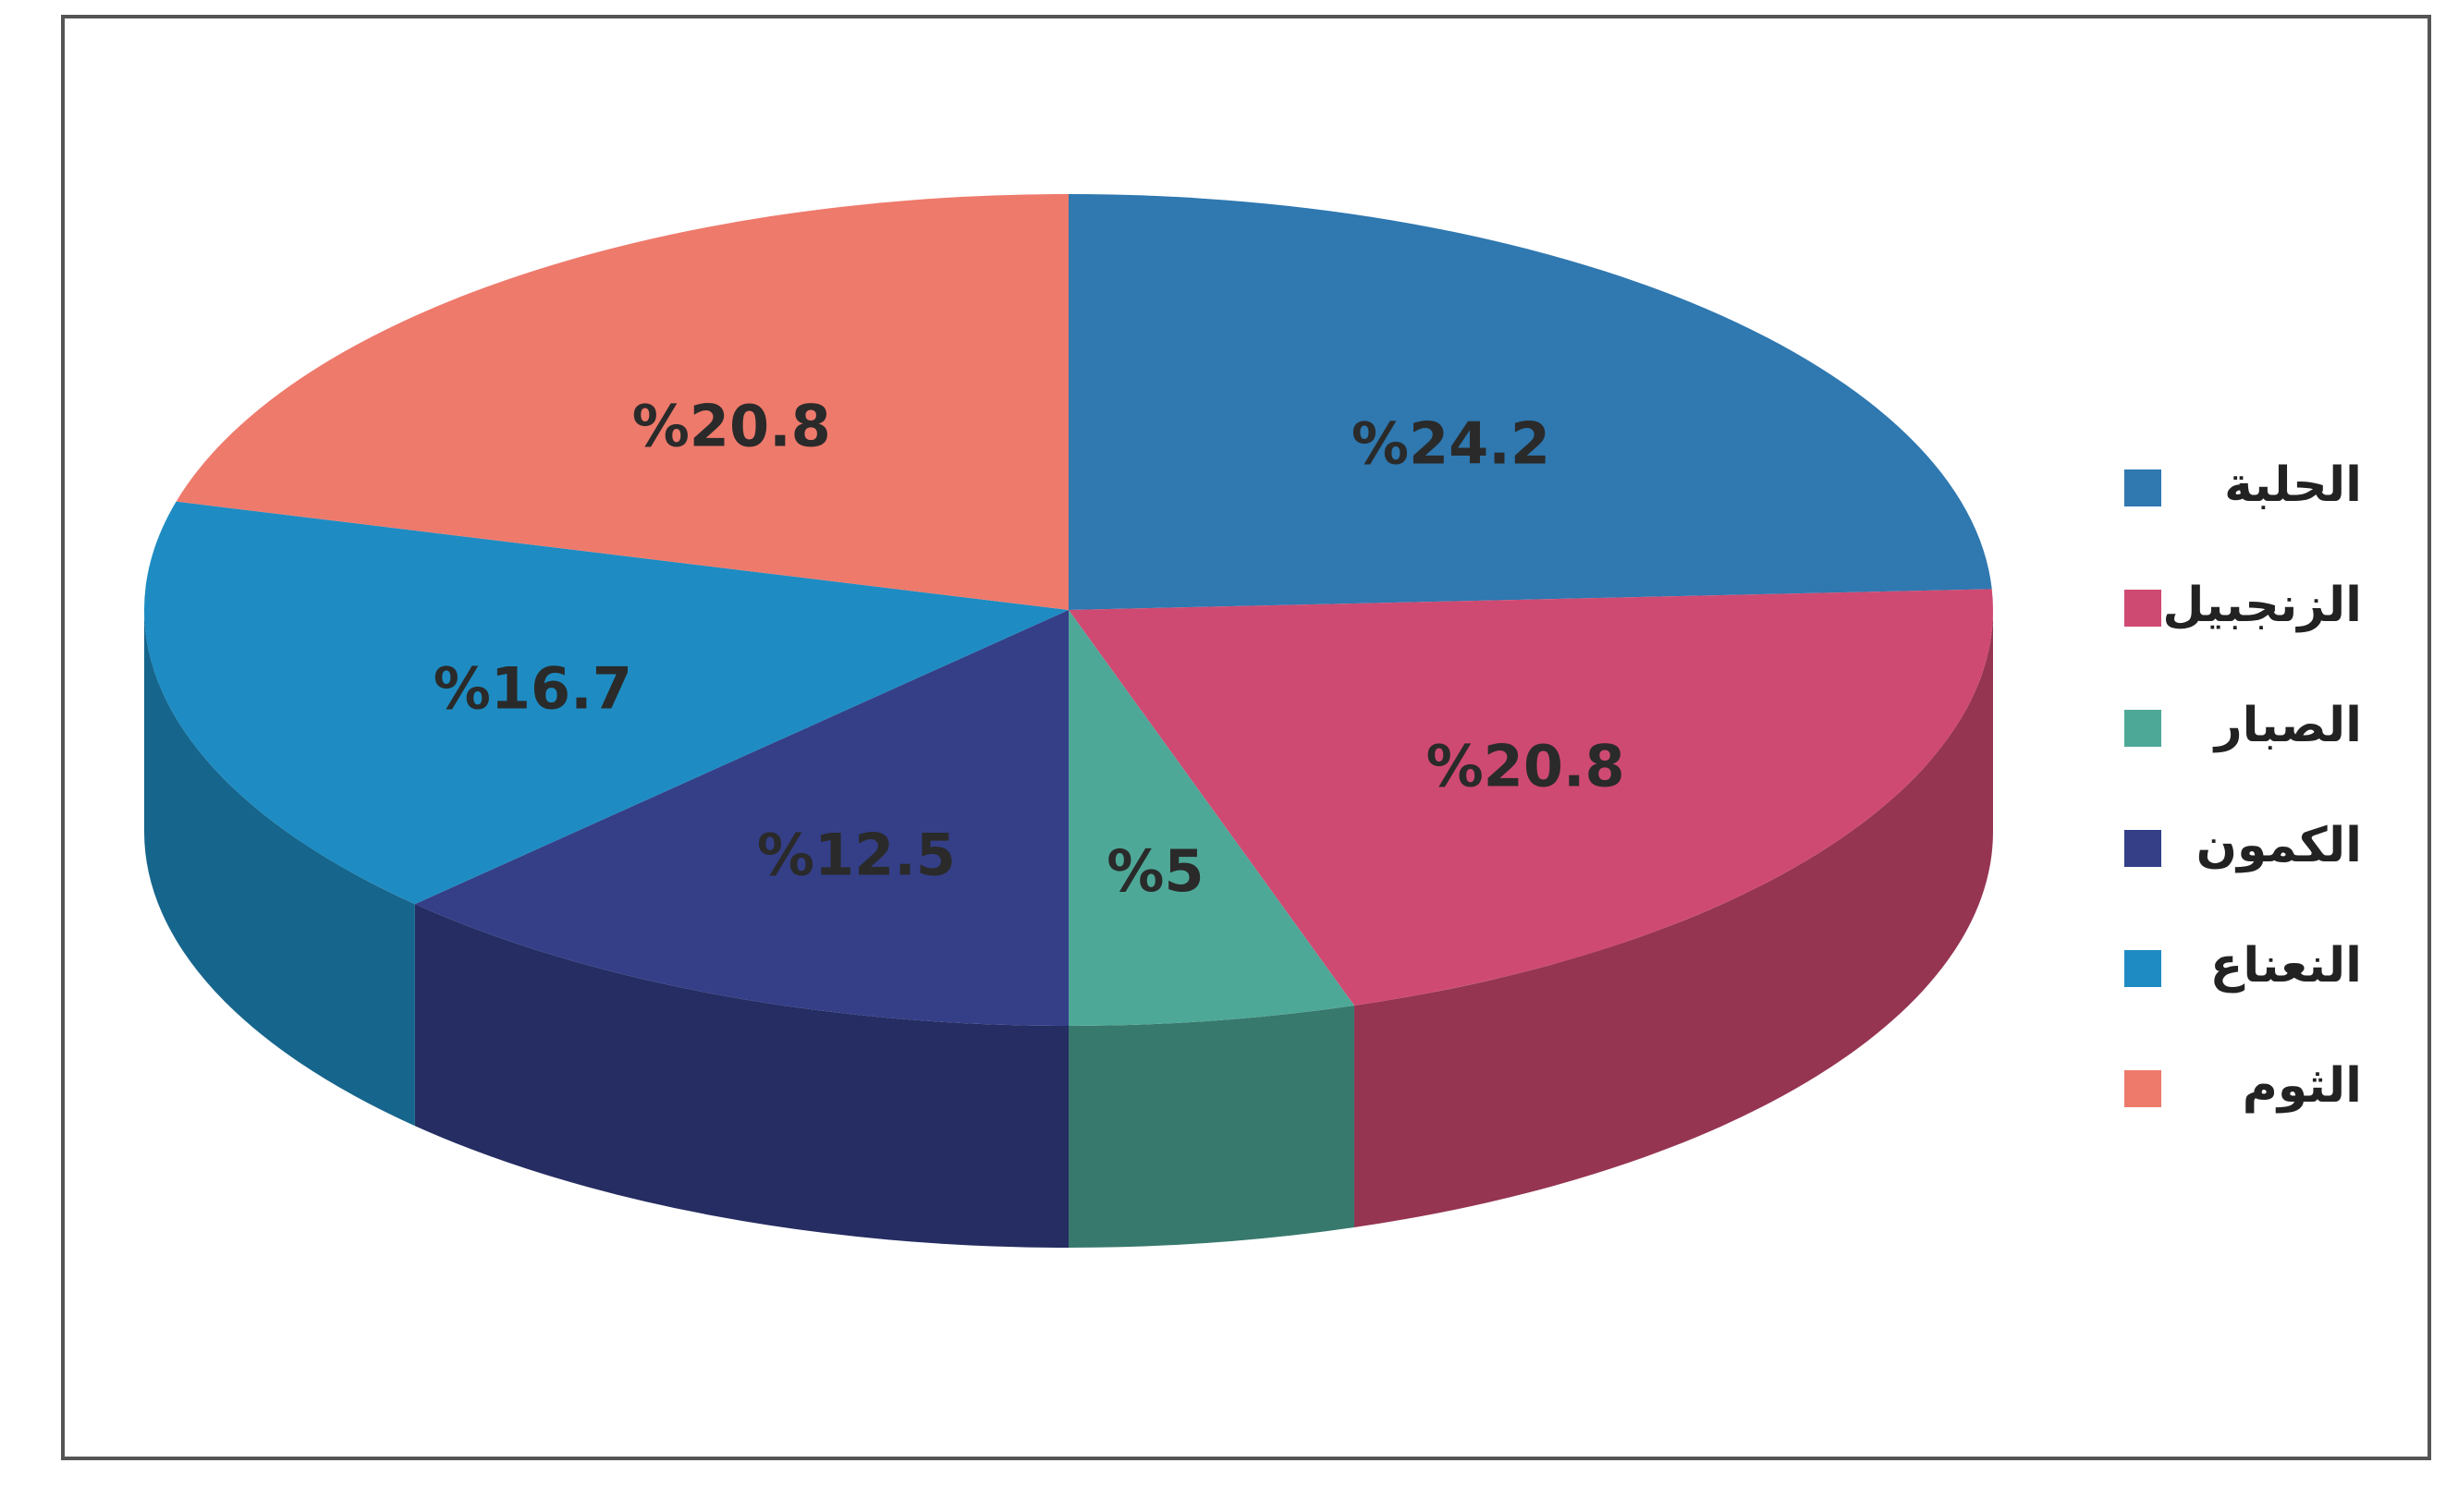 The image size is (2446, 1512). What do you see at coordinates (2262, 606) in the screenshot?
I see `legend-label: الزنجبيل` at bounding box center [2262, 606].